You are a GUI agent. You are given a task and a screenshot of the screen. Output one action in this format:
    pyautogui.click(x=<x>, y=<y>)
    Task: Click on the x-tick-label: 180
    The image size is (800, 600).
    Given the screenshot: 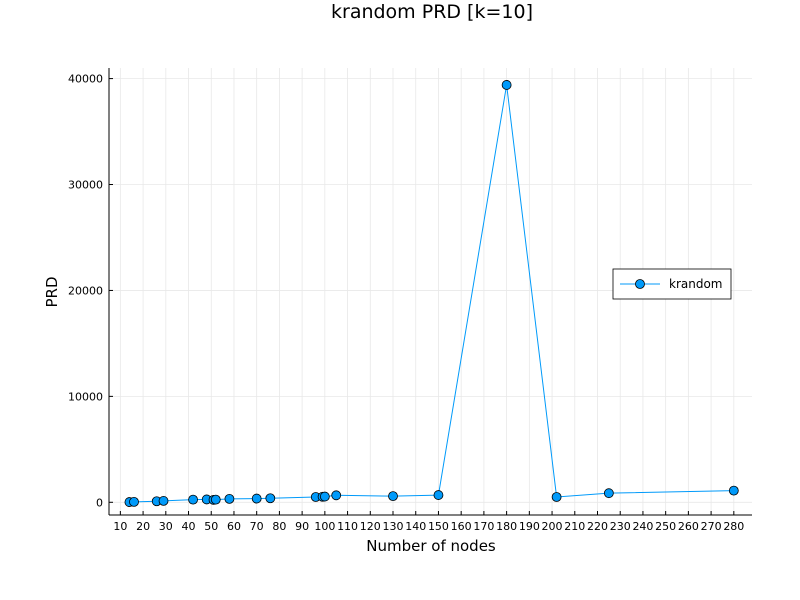 What is the action you would take?
    pyautogui.click(x=506, y=526)
    